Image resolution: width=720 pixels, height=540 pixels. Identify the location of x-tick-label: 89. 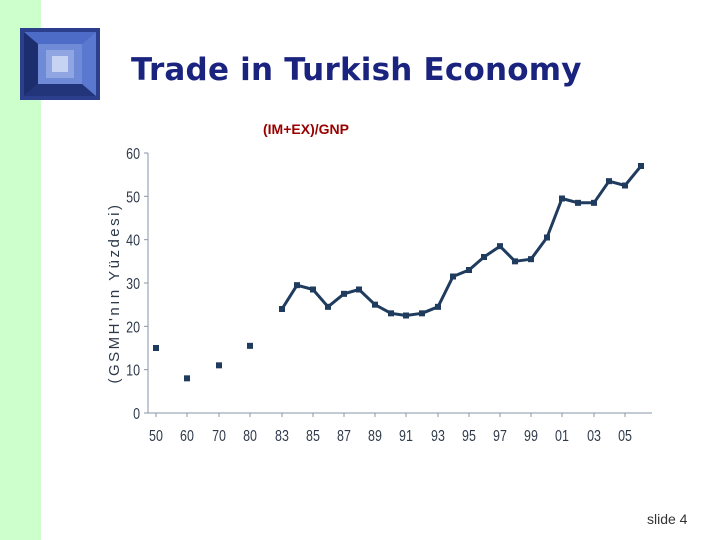
(375, 437).